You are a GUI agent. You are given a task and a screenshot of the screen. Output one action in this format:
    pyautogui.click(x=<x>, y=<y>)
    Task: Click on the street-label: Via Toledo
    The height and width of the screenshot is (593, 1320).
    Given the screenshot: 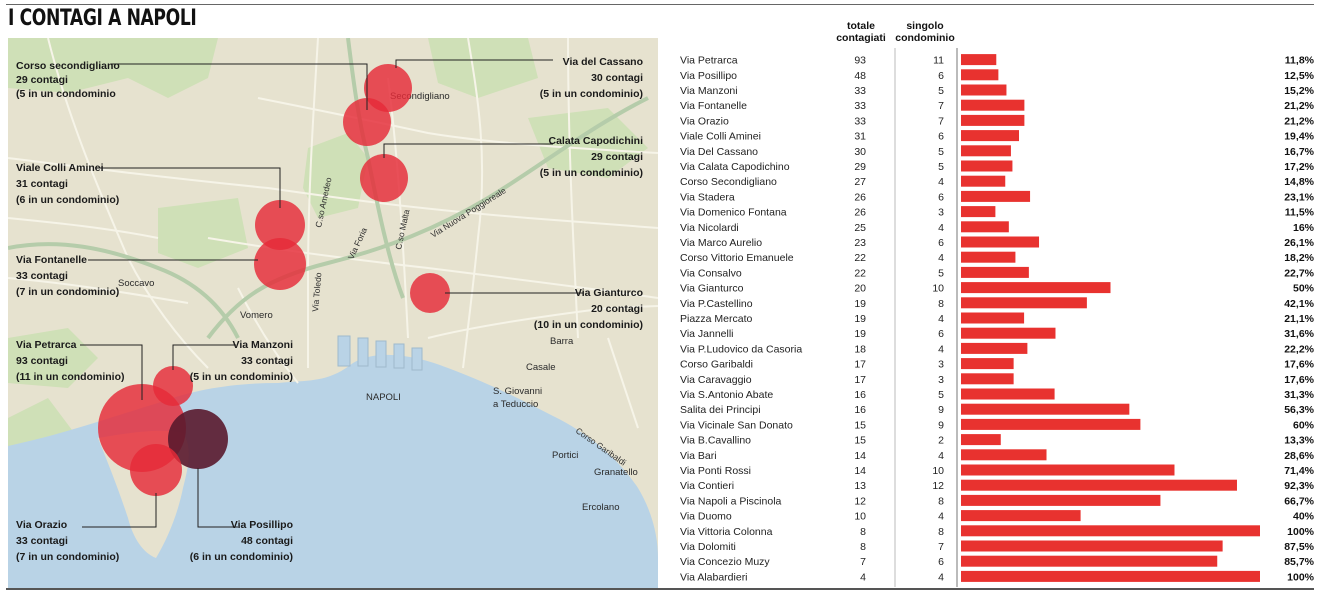 What is the action you would take?
    pyautogui.click(x=316, y=292)
    